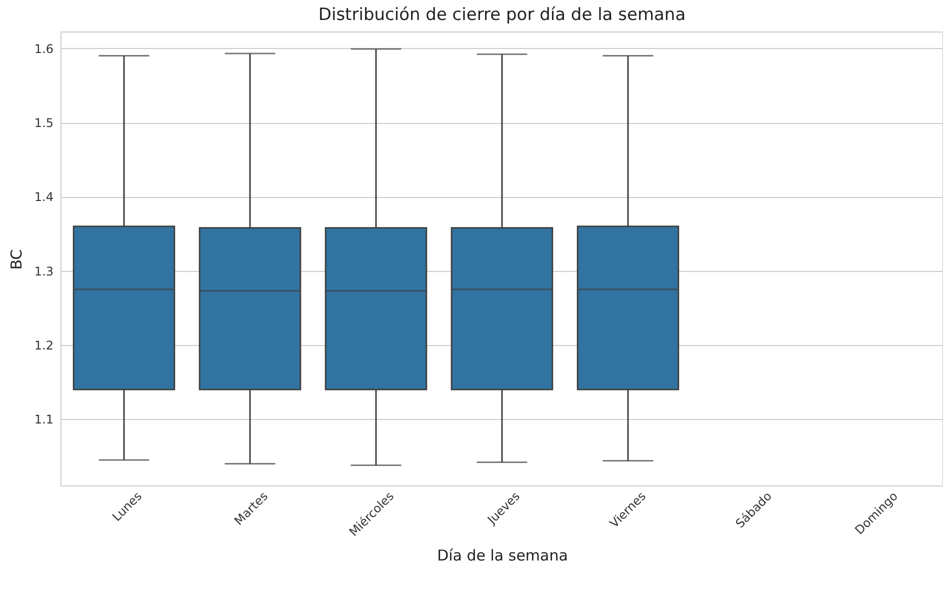 The width and height of the screenshot is (951, 590). What do you see at coordinates (44, 271) in the screenshot?
I see `y-tick-label: 1.3` at bounding box center [44, 271].